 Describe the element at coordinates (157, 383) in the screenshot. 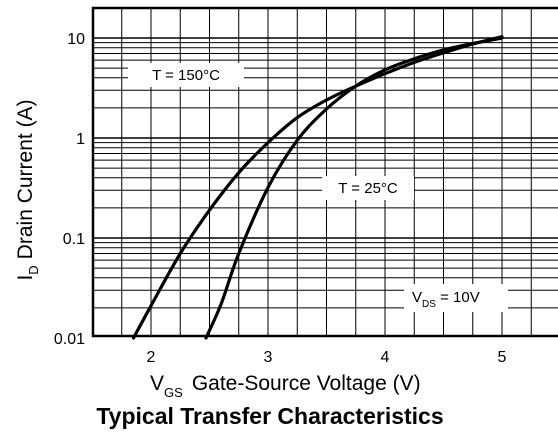

I see `x-axis-label-main: V` at that location.